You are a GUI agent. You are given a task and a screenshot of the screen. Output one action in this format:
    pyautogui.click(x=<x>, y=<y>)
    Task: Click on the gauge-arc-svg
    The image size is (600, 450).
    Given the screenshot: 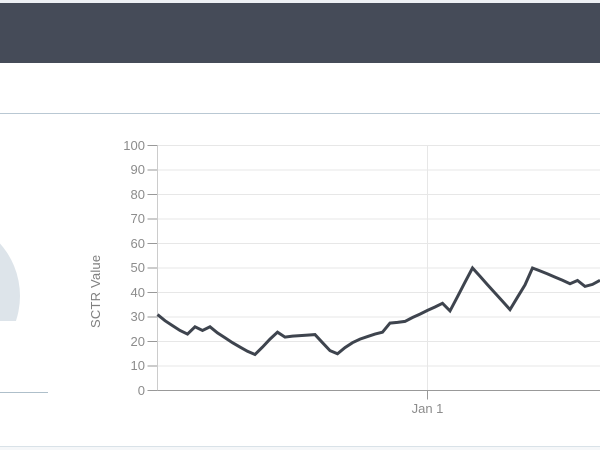 What is the action you would take?
    pyautogui.click(x=10, y=282)
    